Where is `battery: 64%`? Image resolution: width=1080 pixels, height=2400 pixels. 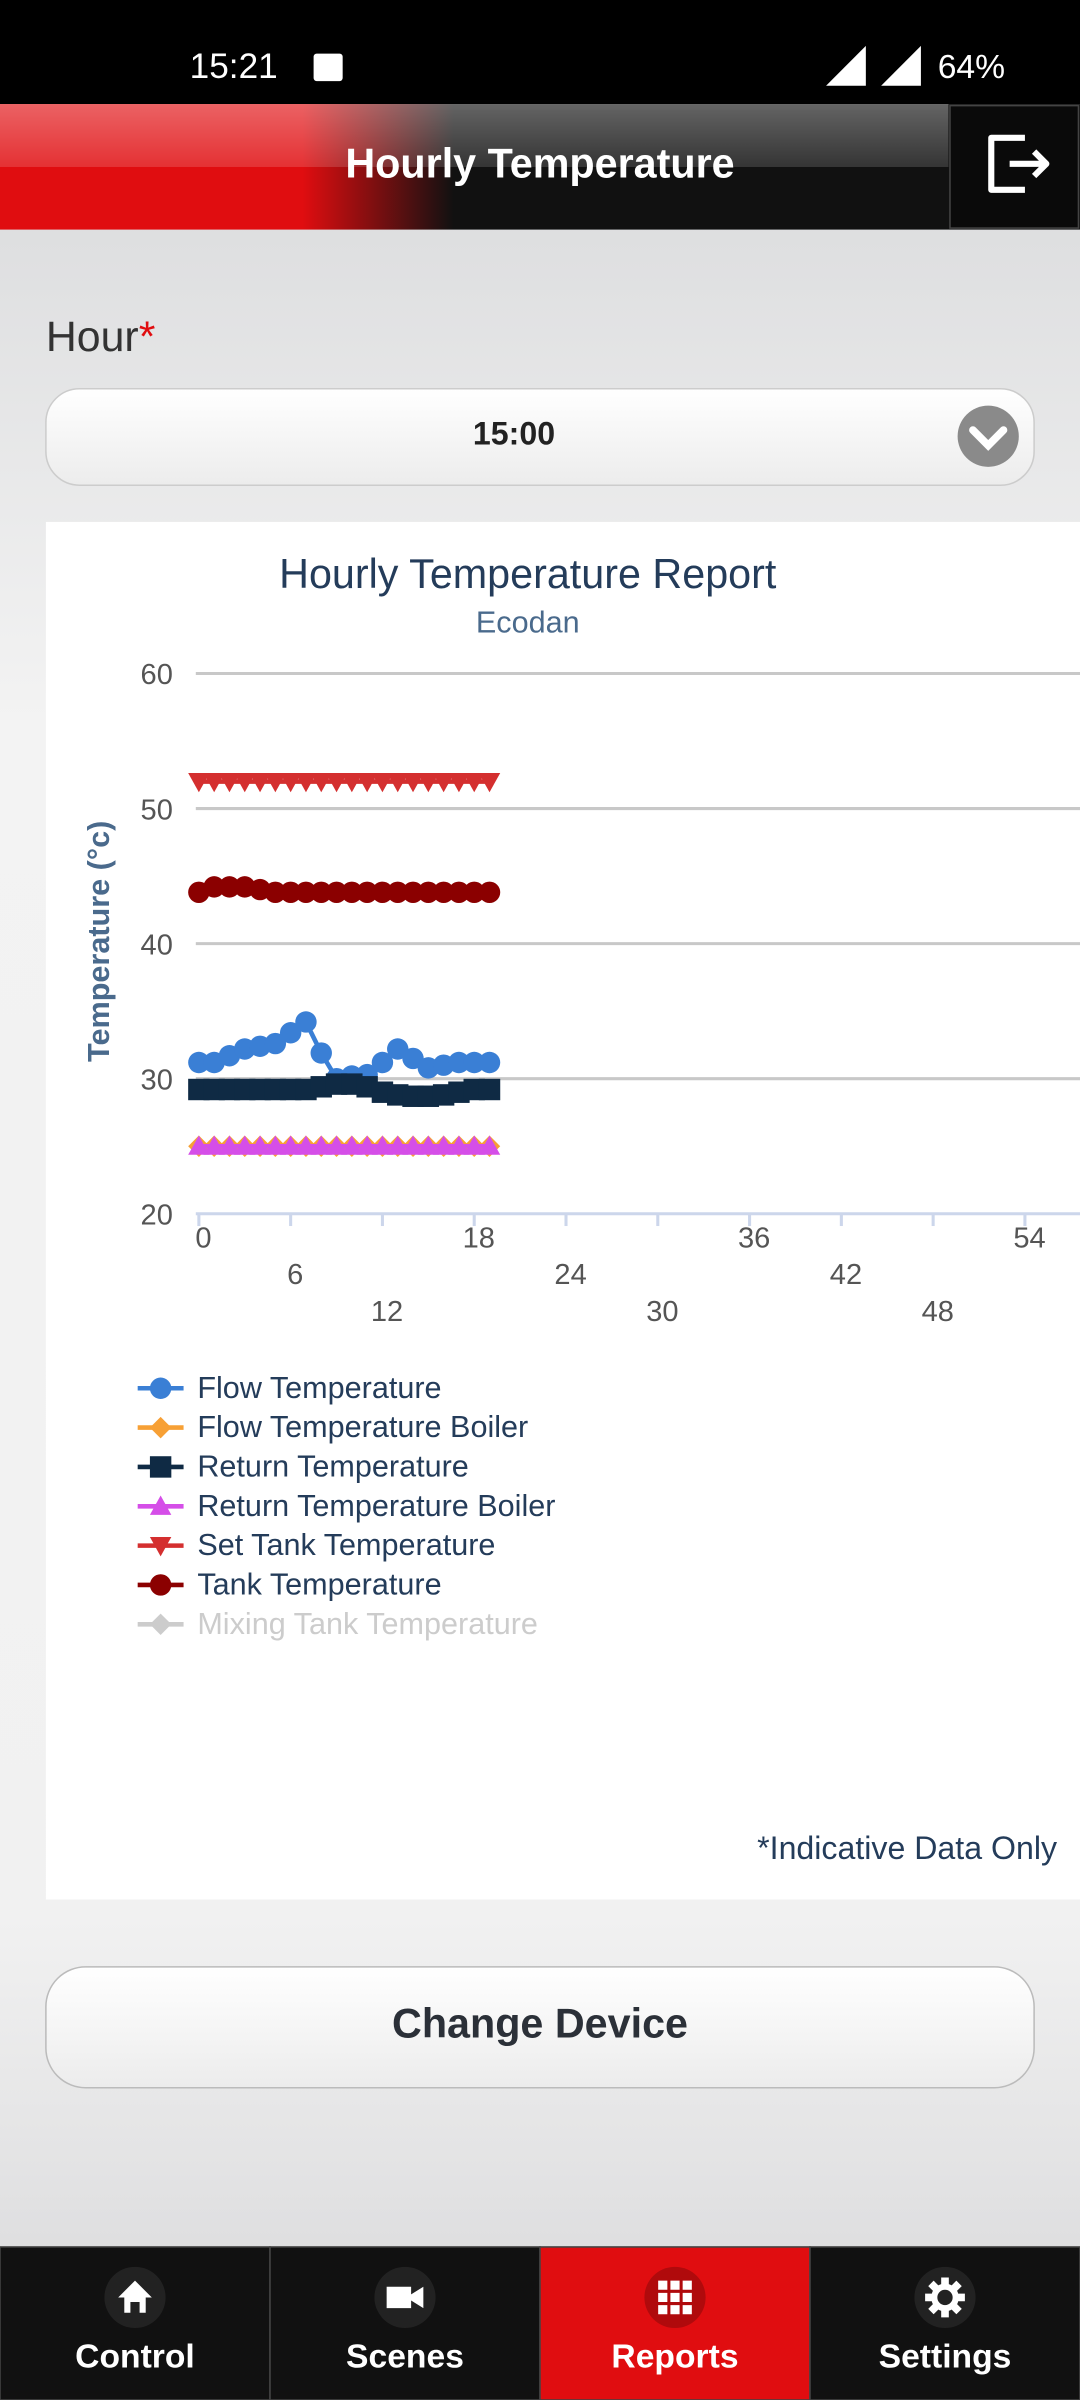 battery: 64% is located at coordinates (971, 67).